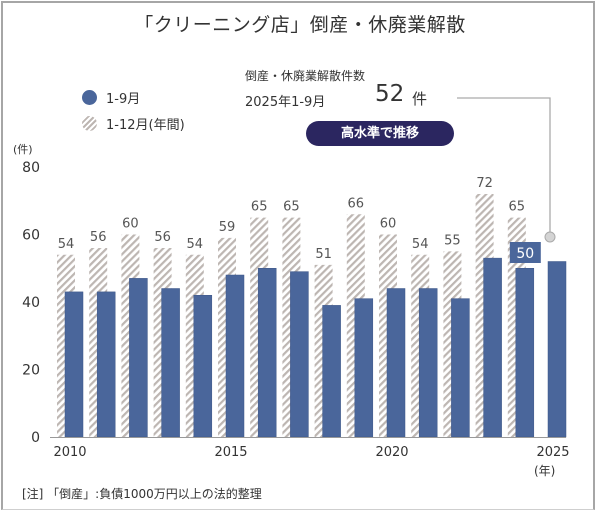 The image size is (600, 512). What do you see at coordinates (545, 471) in the screenshot?
I see `x-axis-unit: (年)` at bounding box center [545, 471].